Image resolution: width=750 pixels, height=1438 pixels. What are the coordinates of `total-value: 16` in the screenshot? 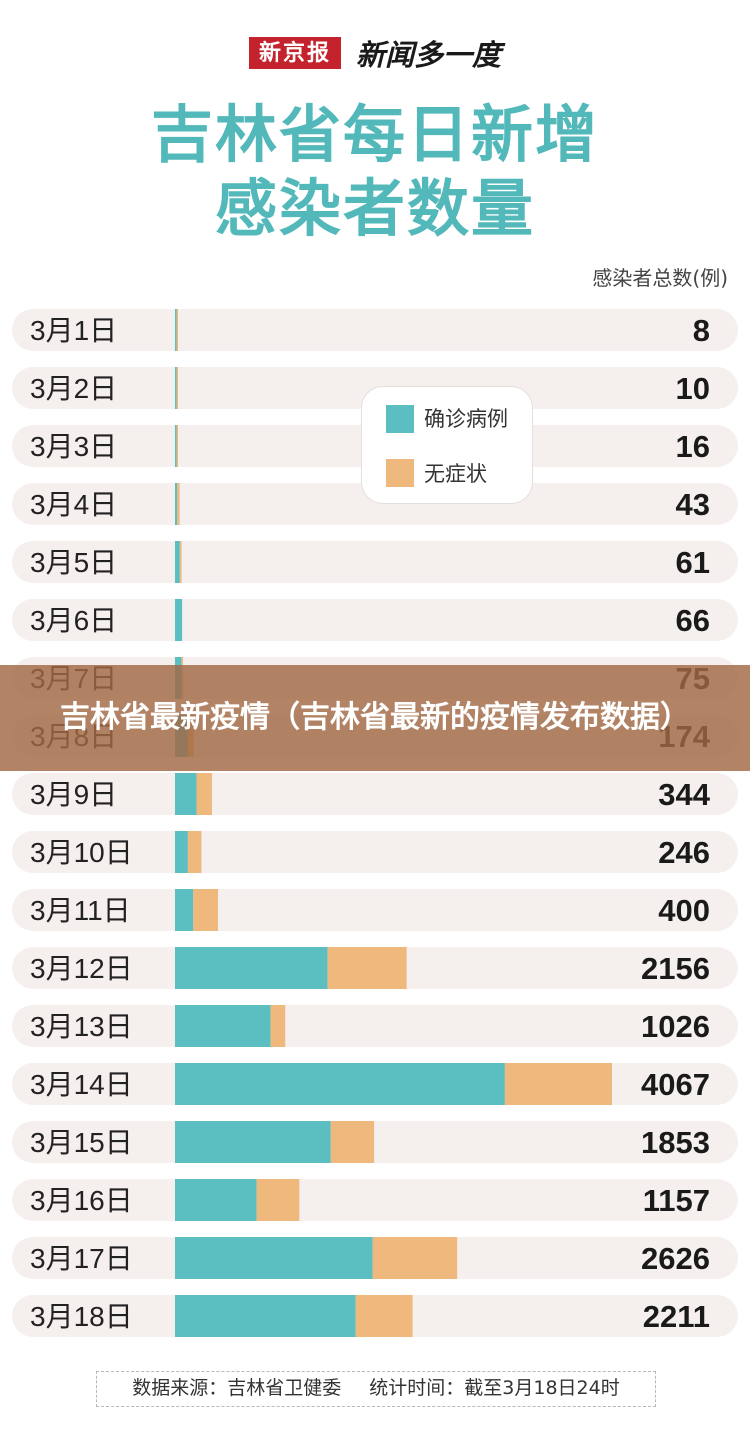 It's located at (693, 446).